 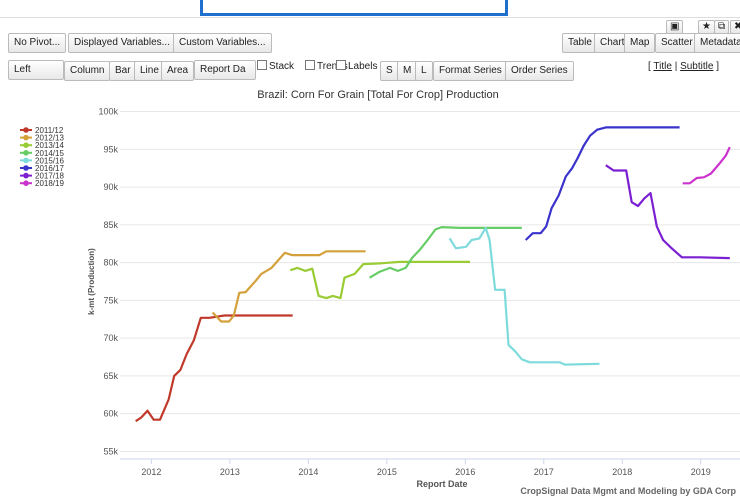 I want to click on legend-label: 2017/18, so click(x=49, y=176).